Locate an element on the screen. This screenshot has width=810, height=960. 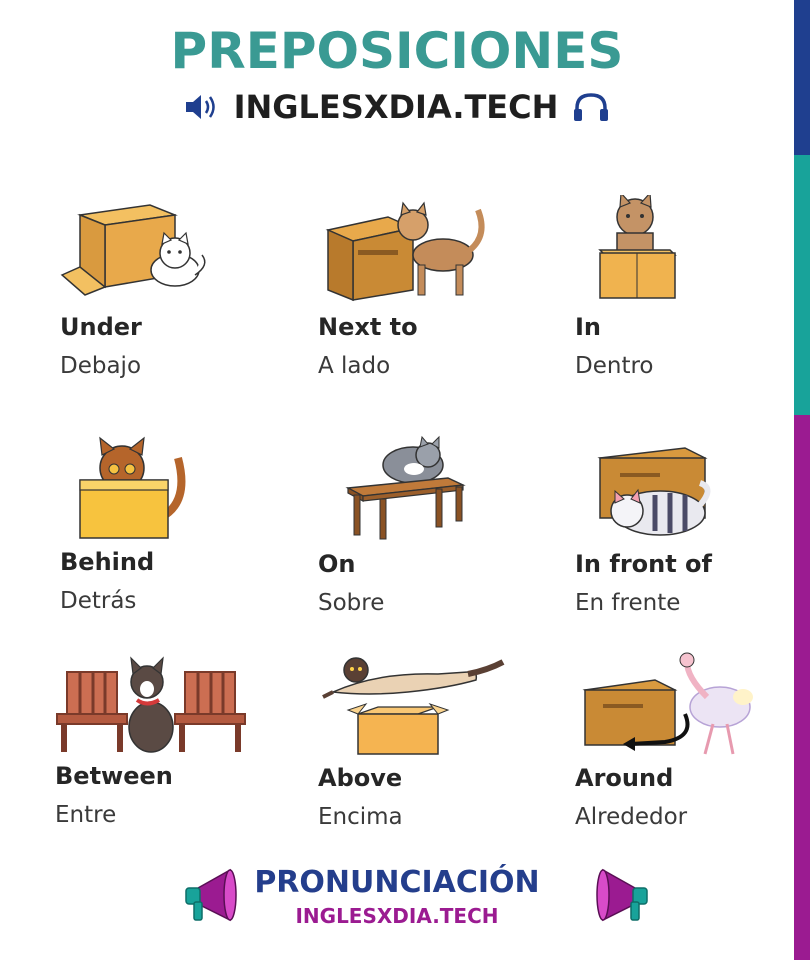
site-name: INGLESXDIA.TECH is located at coordinates (396, 107).